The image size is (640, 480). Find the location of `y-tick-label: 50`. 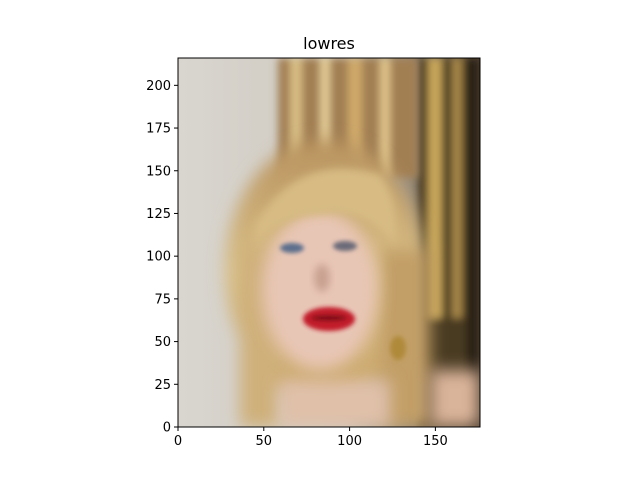

y-tick-label: 50 is located at coordinates (162, 342).